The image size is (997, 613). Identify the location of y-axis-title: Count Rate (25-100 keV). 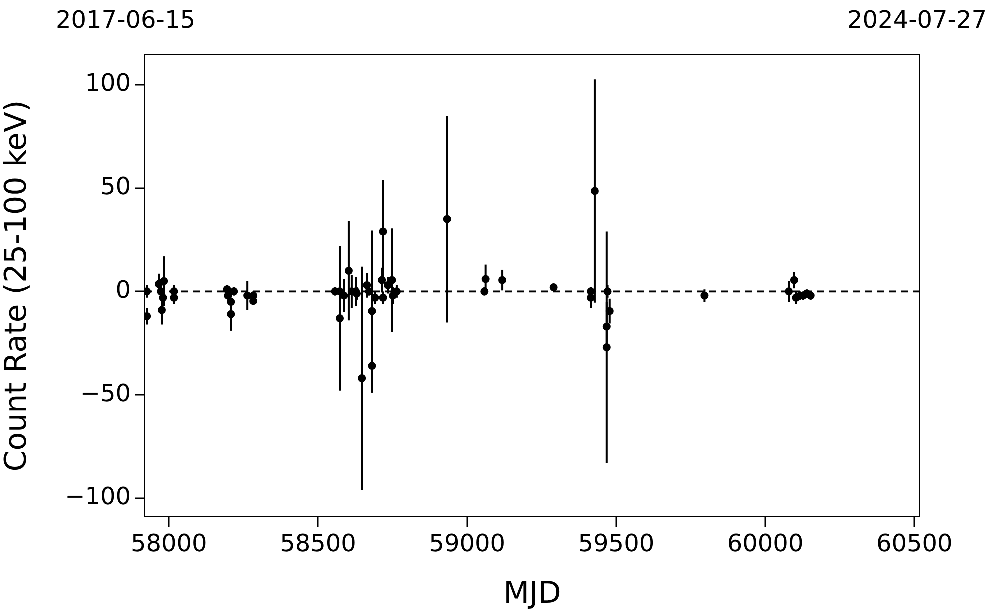
(17, 286).